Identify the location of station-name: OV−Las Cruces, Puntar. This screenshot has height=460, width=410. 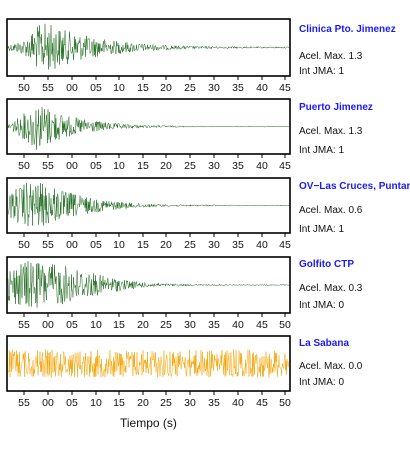
(354, 186).